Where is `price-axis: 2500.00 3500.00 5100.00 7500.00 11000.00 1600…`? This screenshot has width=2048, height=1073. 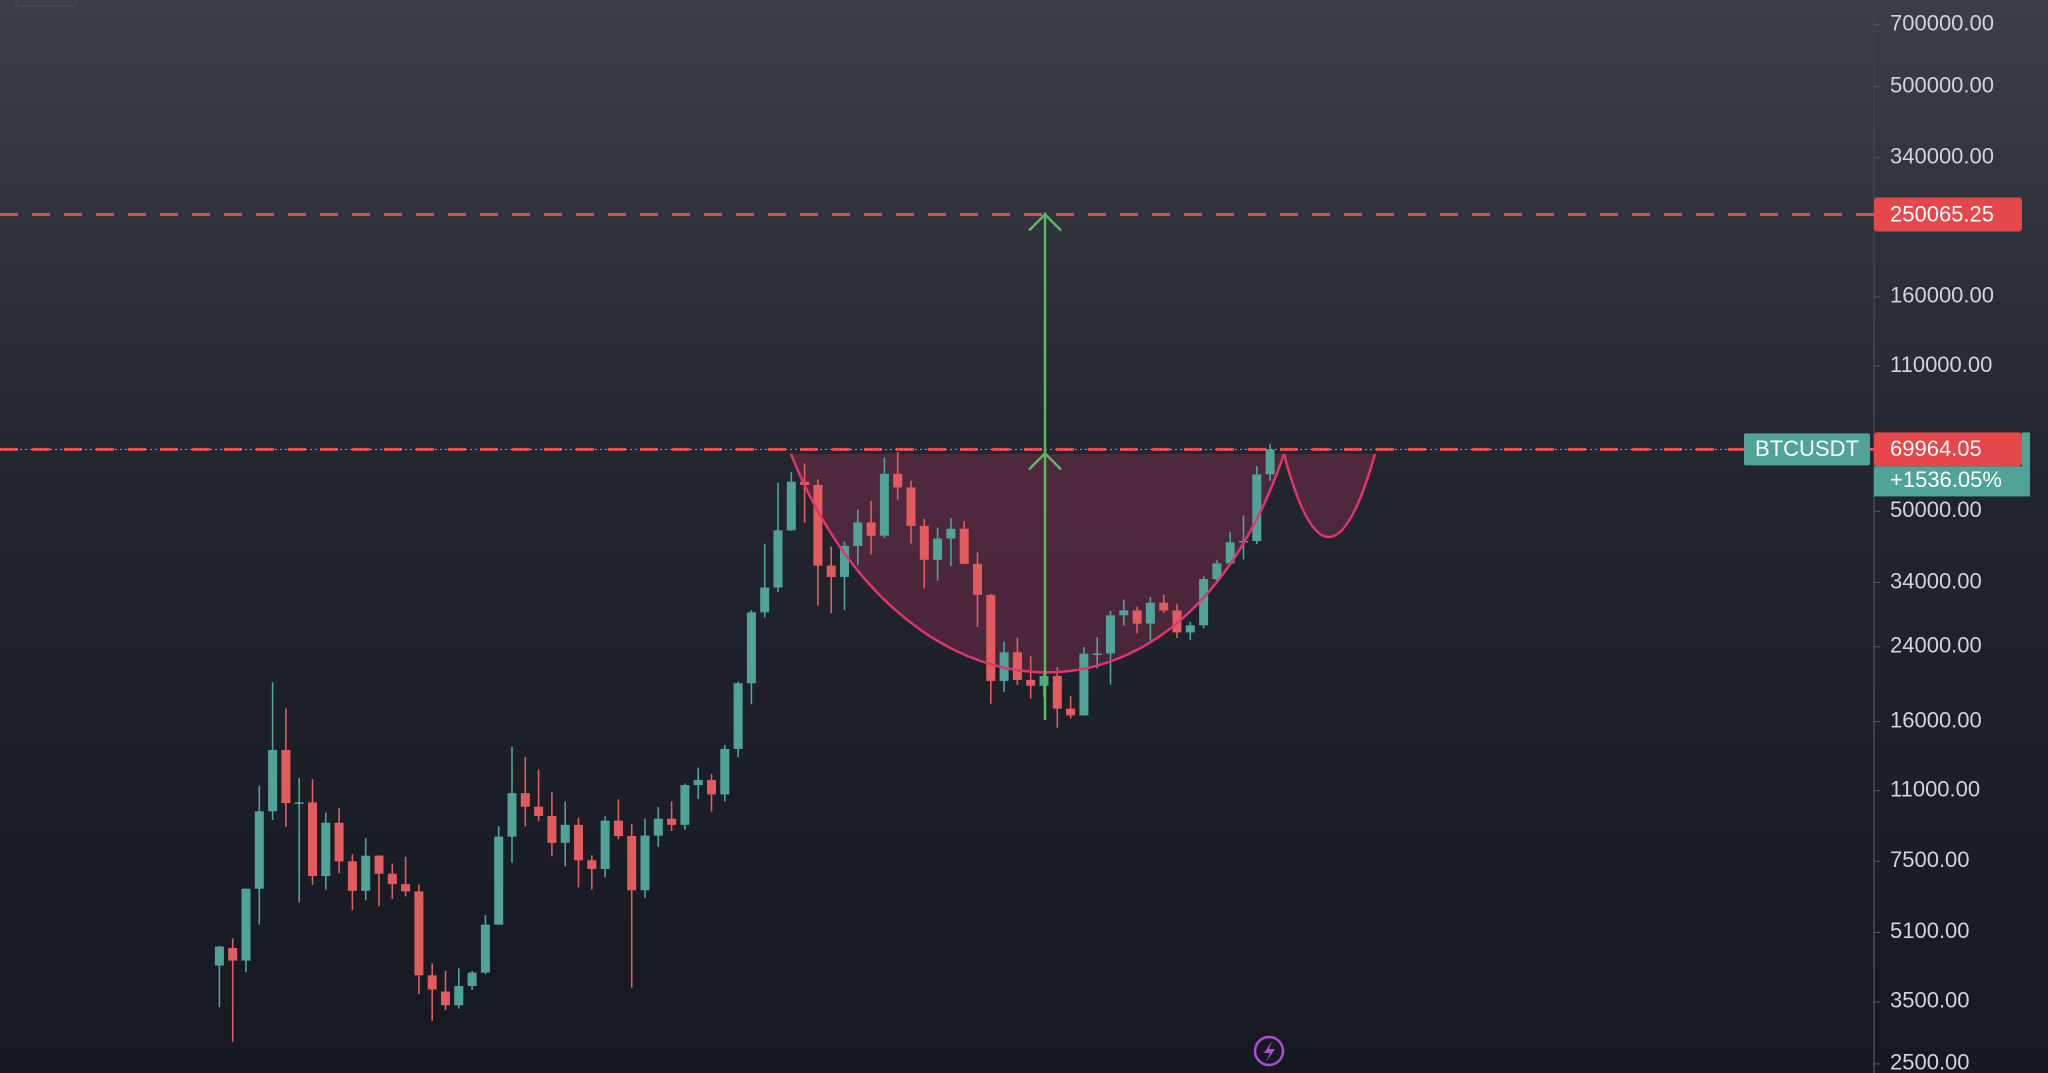
price-axis: 2500.00 3500.00 5100.00 7500.00 11000.00 1600… is located at coordinates (1952, 541).